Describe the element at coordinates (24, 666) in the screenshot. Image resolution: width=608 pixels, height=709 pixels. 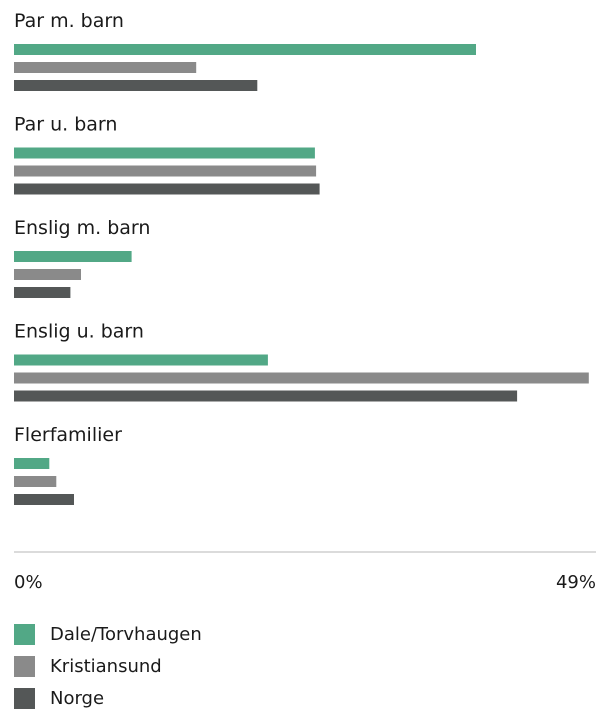
I see `legend-swatch-kristiansund` at that location.